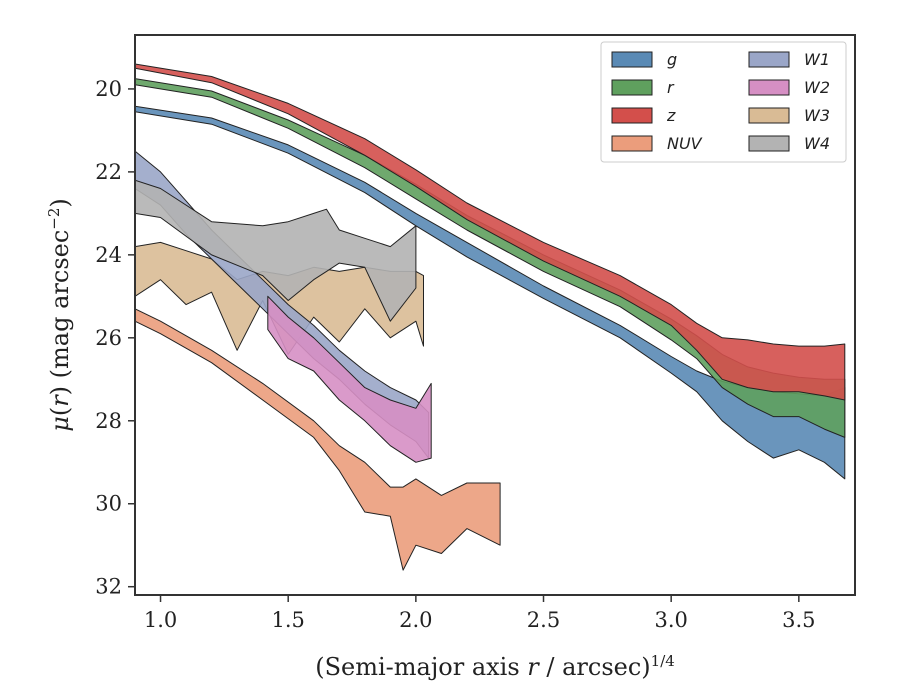  Describe the element at coordinates (671, 115) in the screenshot. I see `legend-label-z: z` at that location.